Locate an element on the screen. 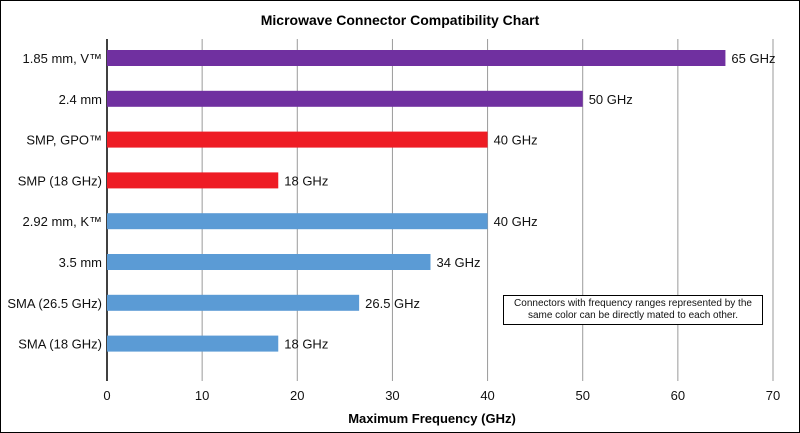  category-label: SMA (18 GHz) is located at coordinates (60, 344).